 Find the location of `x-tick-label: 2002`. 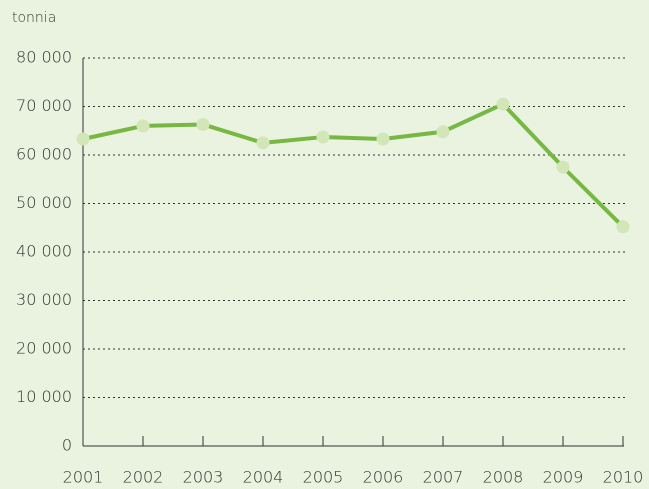

x-tick-label: 2002 is located at coordinates (143, 477).